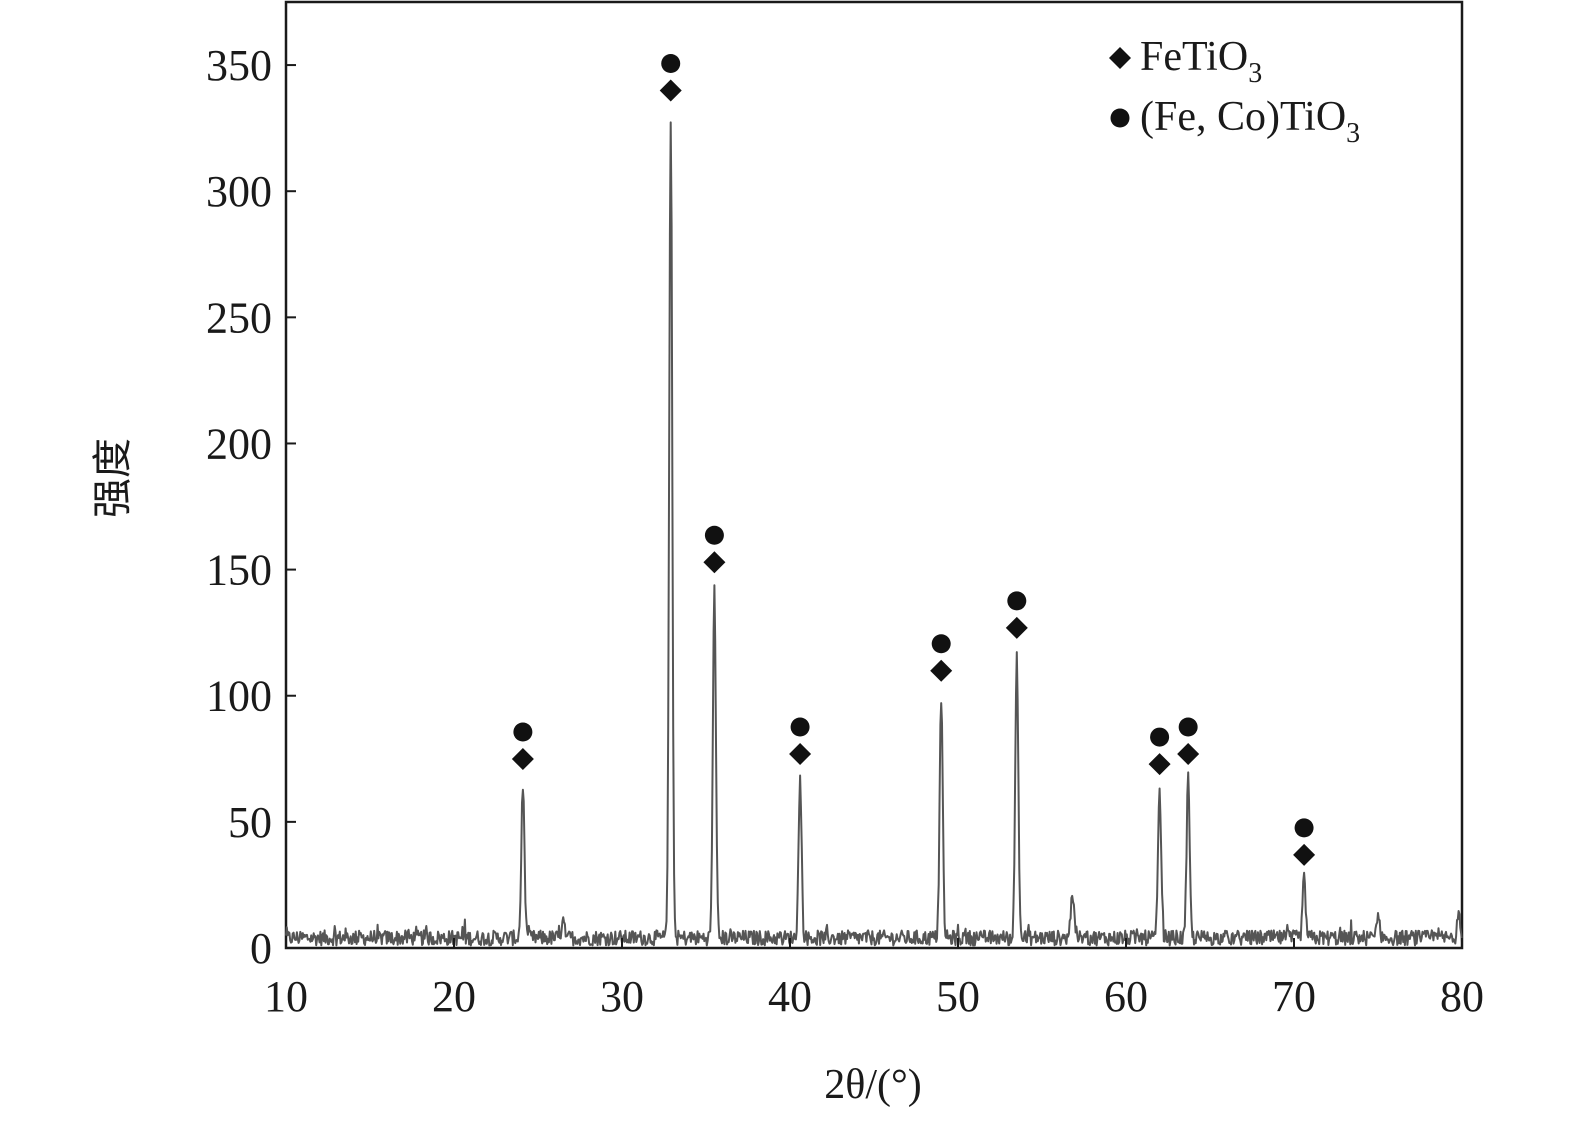  Describe the element at coordinates (239, 696) in the screenshot. I see `y-tick-label: 100` at that location.